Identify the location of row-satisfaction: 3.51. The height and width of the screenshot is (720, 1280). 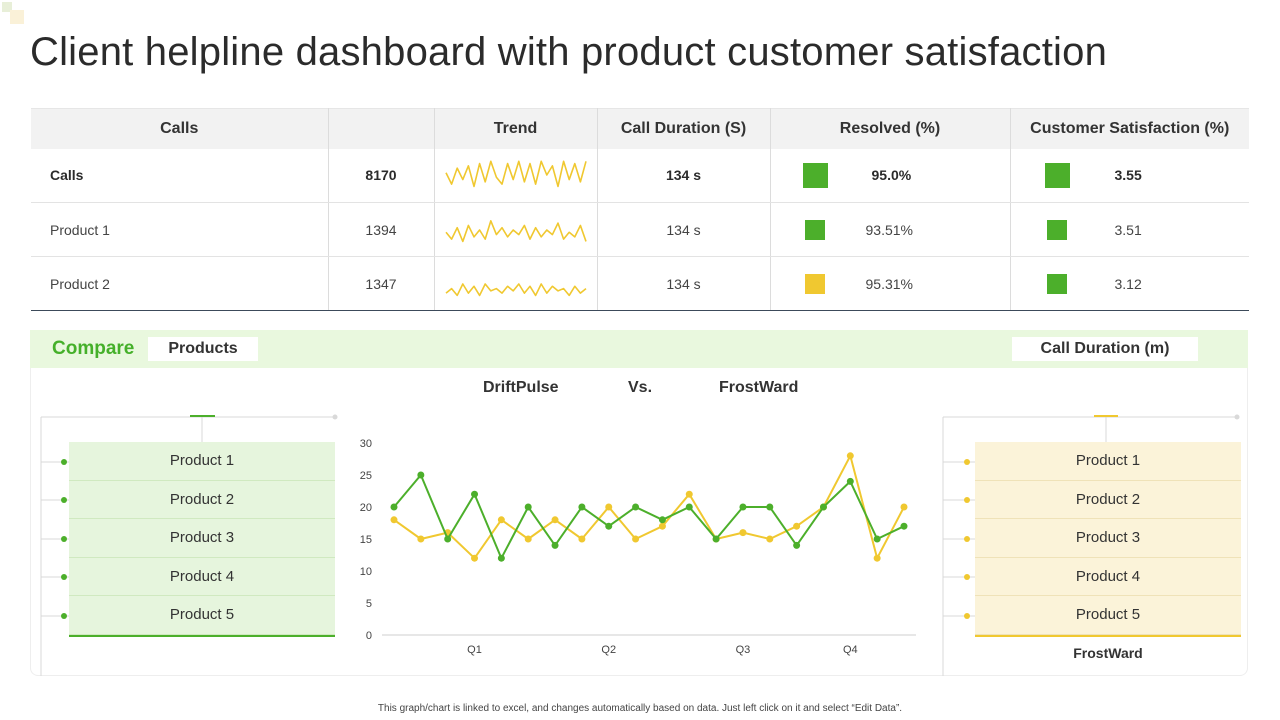
(1129, 229).